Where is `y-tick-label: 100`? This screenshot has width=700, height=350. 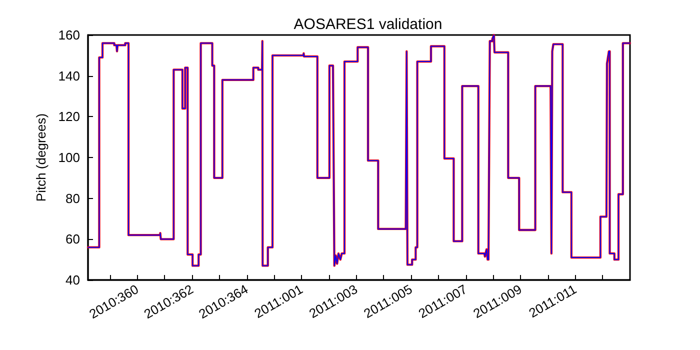 y-tick-label: 100 is located at coordinates (69, 157).